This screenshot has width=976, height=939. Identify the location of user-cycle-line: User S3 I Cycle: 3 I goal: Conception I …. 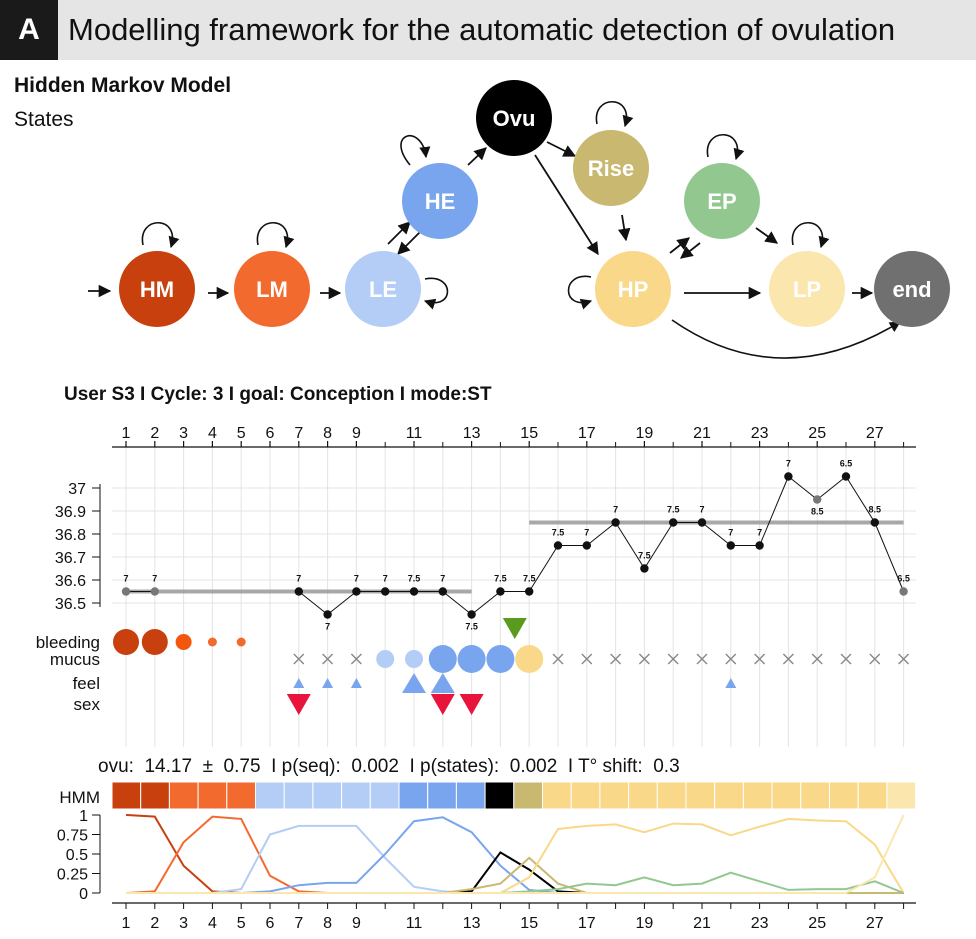
(278, 394).